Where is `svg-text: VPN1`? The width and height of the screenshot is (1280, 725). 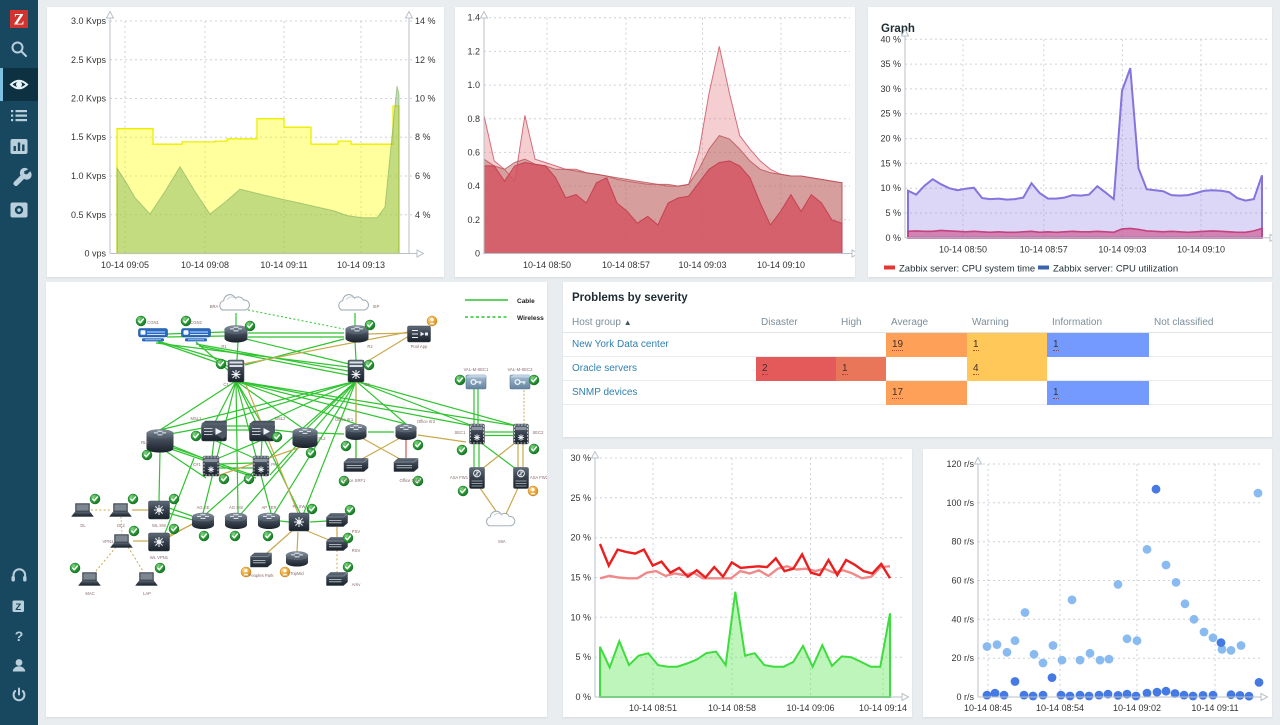
svg-text: VPN1 is located at coordinates (109, 541).